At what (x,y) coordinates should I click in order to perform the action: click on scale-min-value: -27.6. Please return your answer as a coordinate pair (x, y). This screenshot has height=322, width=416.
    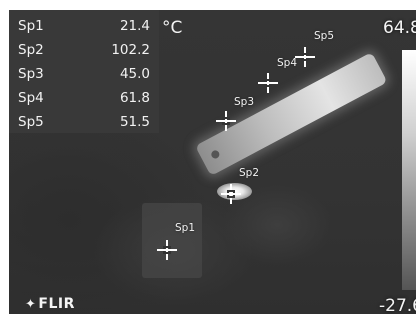
    Looking at the image, I should click on (397, 305).